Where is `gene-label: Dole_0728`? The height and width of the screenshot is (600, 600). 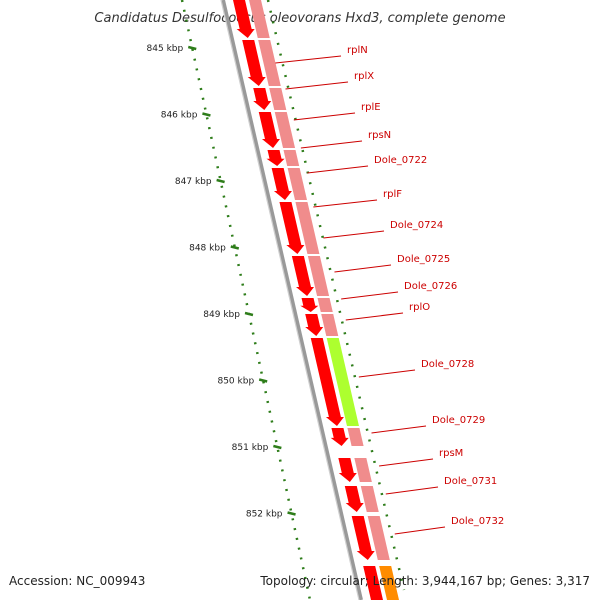 gene-label: Dole_0728 is located at coordinates (447, 364).